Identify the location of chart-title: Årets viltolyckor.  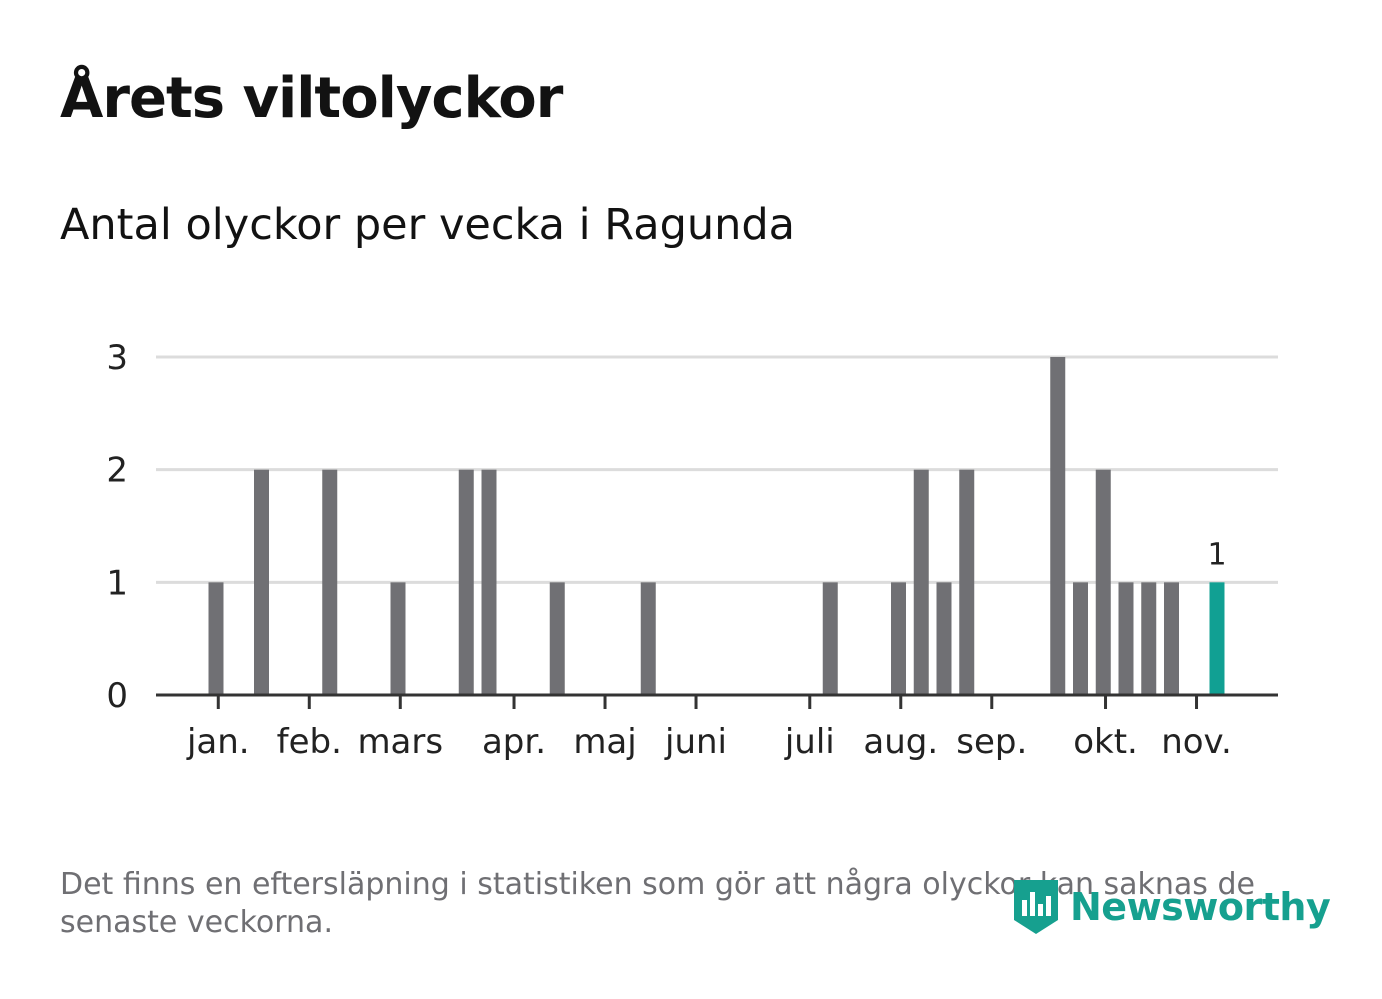
(311, 98).